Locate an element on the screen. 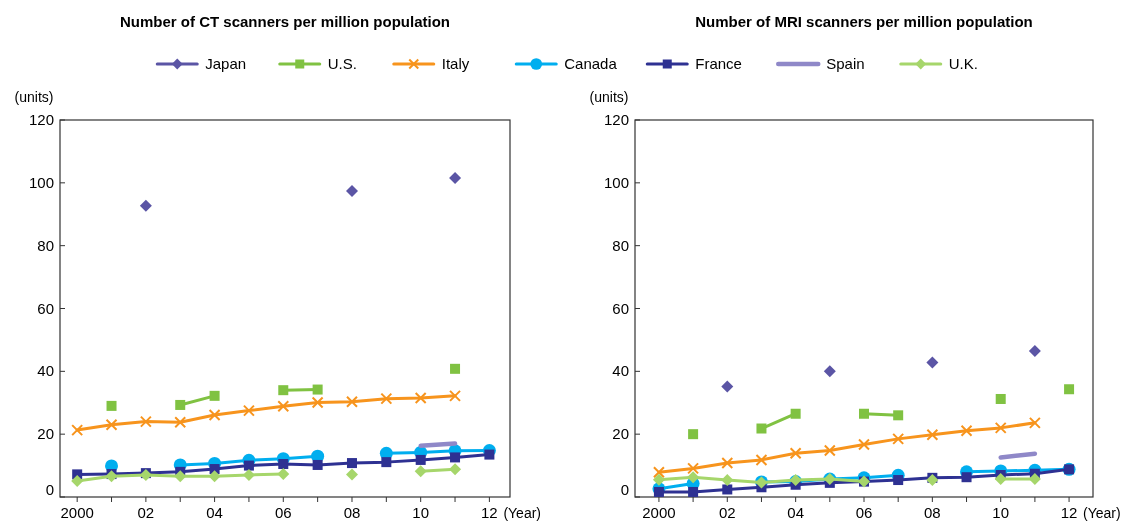  legend-label: Canada is located at coordinates (591, 63).